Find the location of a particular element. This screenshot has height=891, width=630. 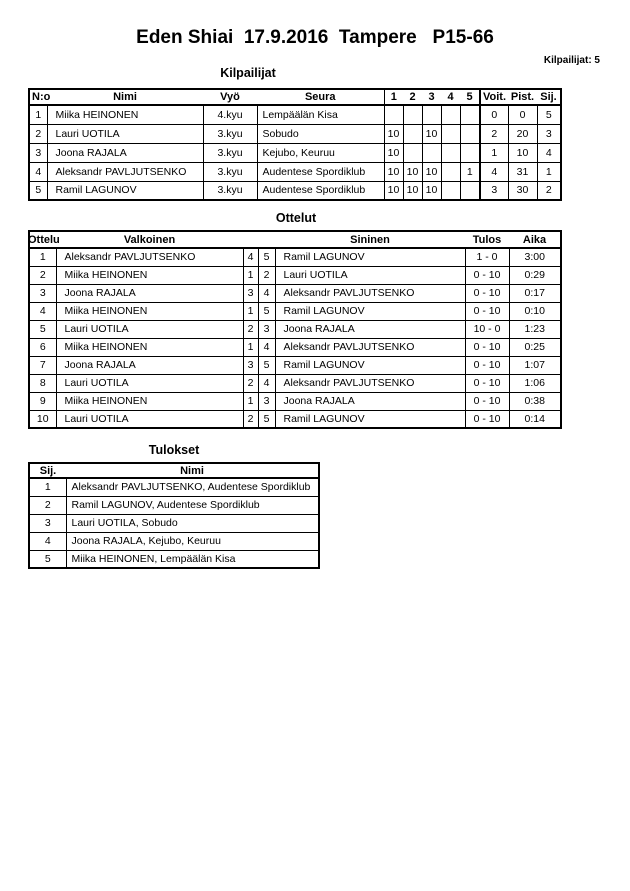

cell-tulos: 10 - 0 is located at coordinates (487, 329).